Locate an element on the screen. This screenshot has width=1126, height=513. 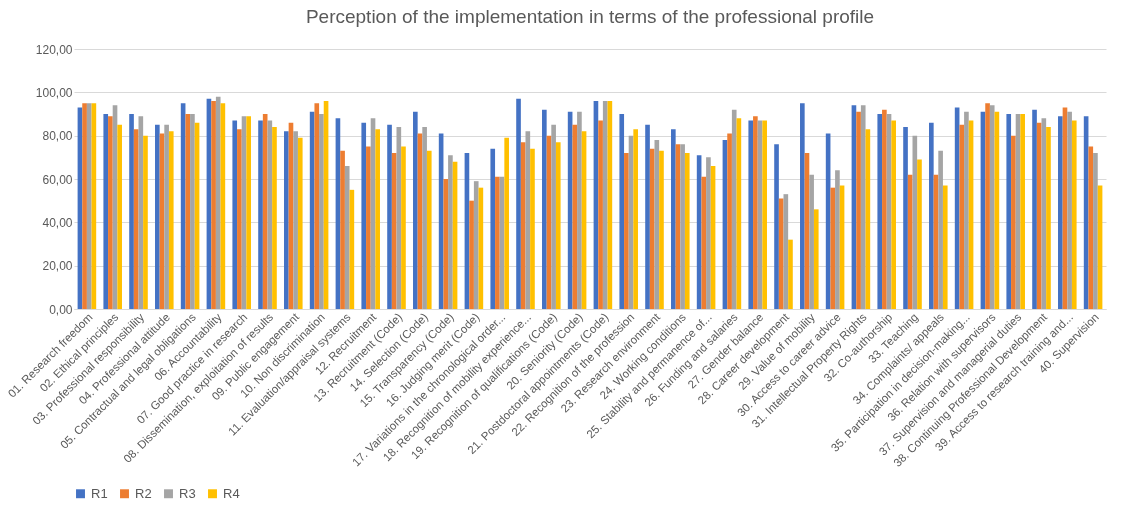
y-tick-label: 20,00 is located at coordinates (57, 266).